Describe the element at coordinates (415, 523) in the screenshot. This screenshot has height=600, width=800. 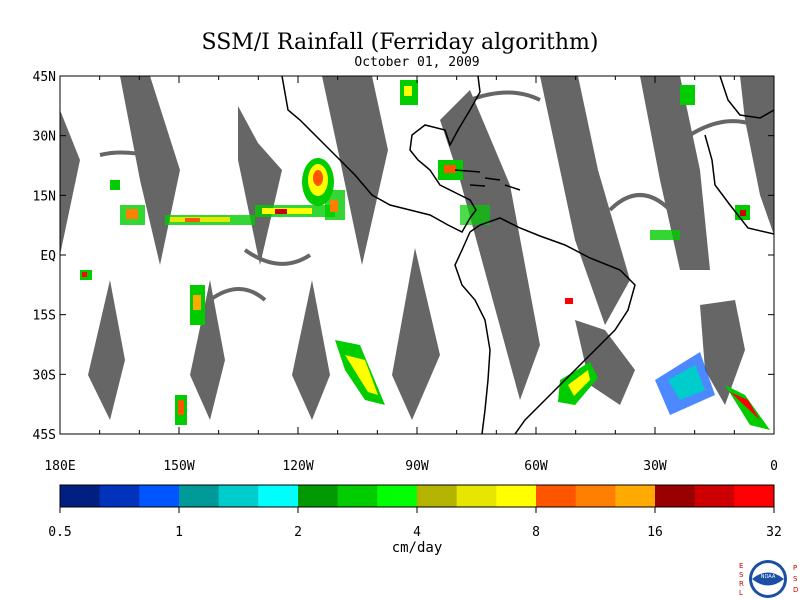
I see `colorbar-ticks: 0.5 1 2 4 8 16 32` at that location.